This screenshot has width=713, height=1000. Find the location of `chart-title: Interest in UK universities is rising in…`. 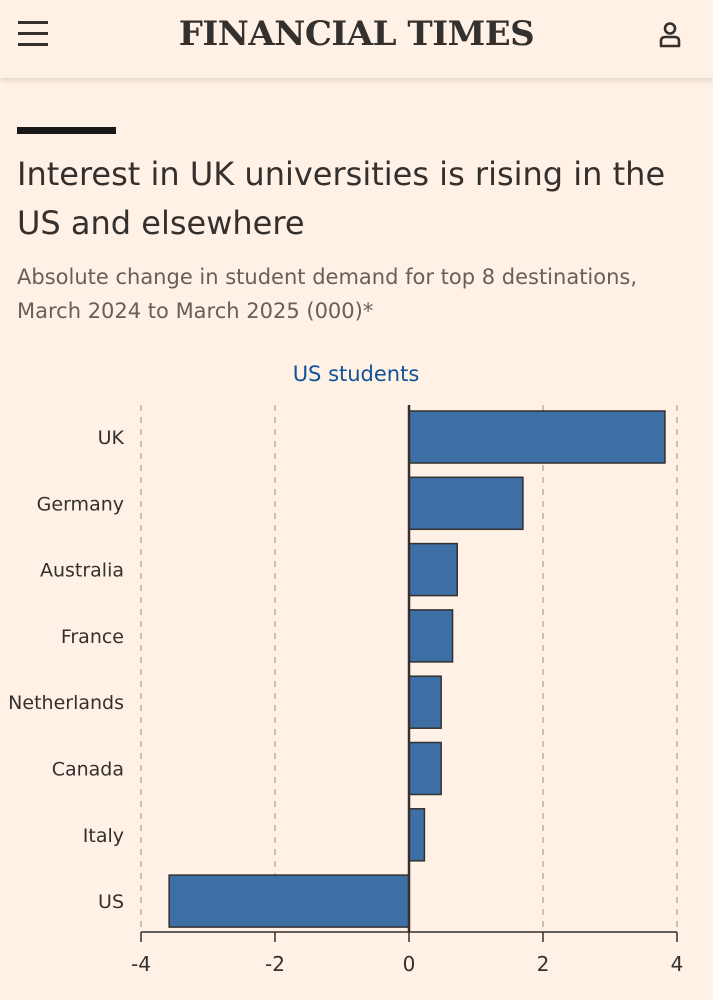

chart-title: Interest in UK universities is rising in… is located at coordinates (341, 198).